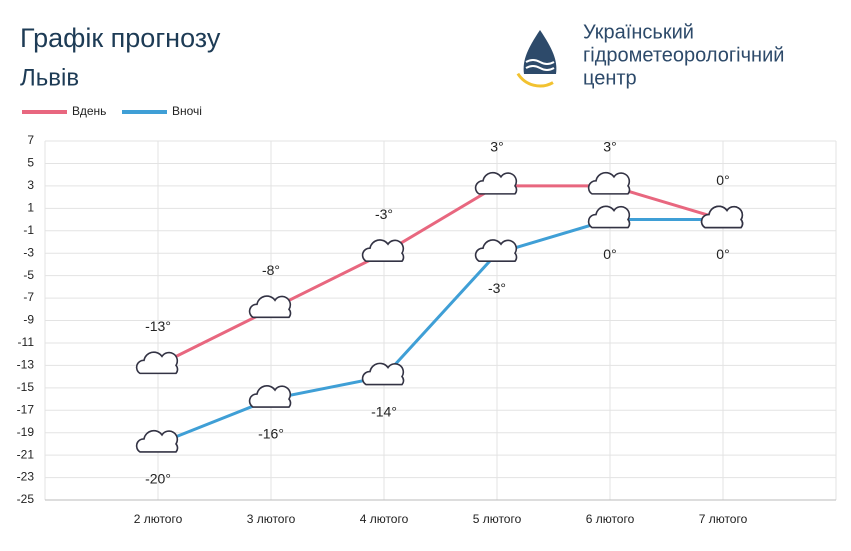 The width and height of the screenshot is (851, 551). Describe the element at coordinates (540, 59) in the screenshot. I see `logo` at that location.